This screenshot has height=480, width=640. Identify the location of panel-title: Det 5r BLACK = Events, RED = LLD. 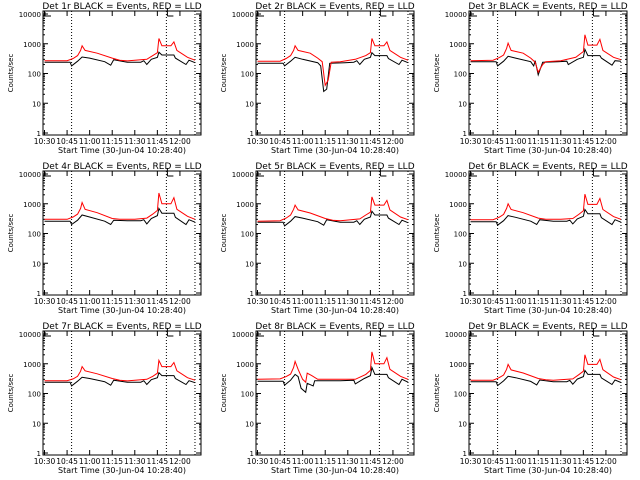
(334, 167).